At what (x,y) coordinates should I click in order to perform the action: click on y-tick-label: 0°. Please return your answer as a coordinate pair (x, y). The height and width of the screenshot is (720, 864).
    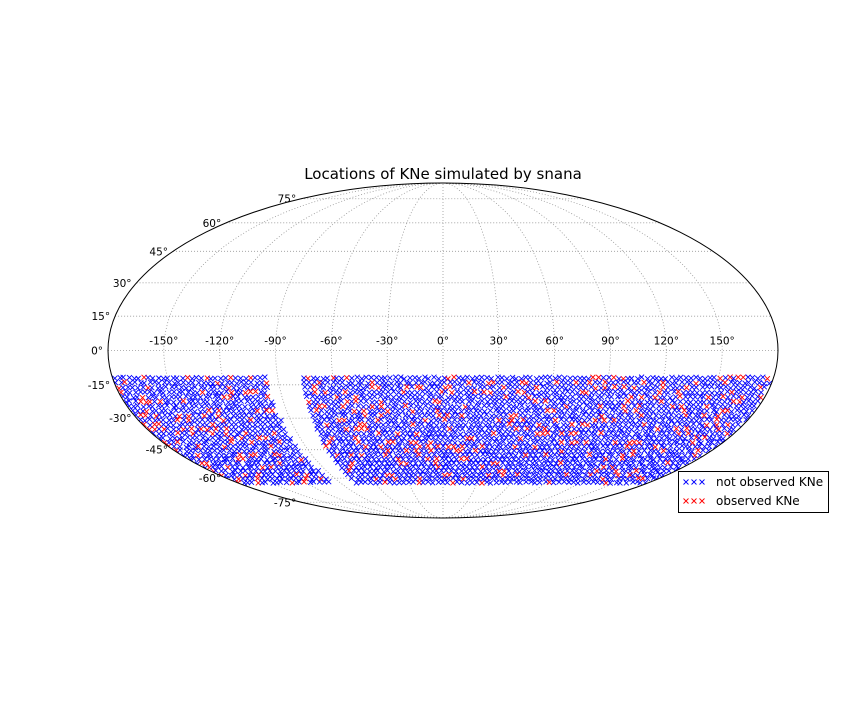
    Looking at the image, I should click on (97, 352).